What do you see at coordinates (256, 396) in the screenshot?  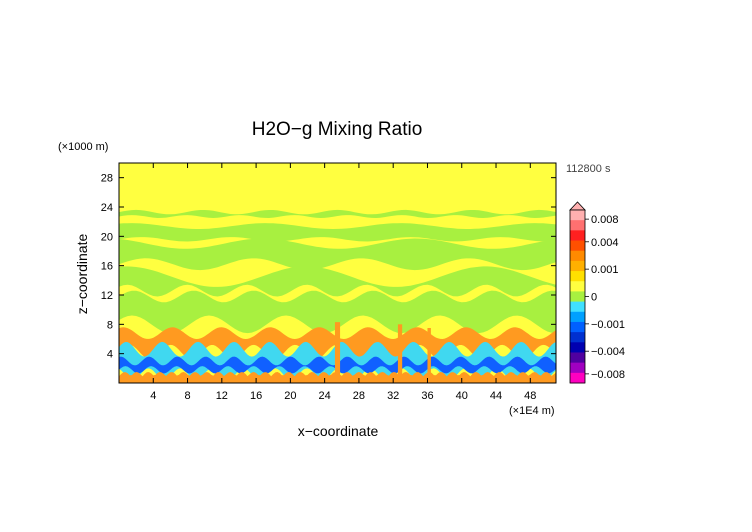 I see `x-tick-label: 16` at bounding box center [256, 396].